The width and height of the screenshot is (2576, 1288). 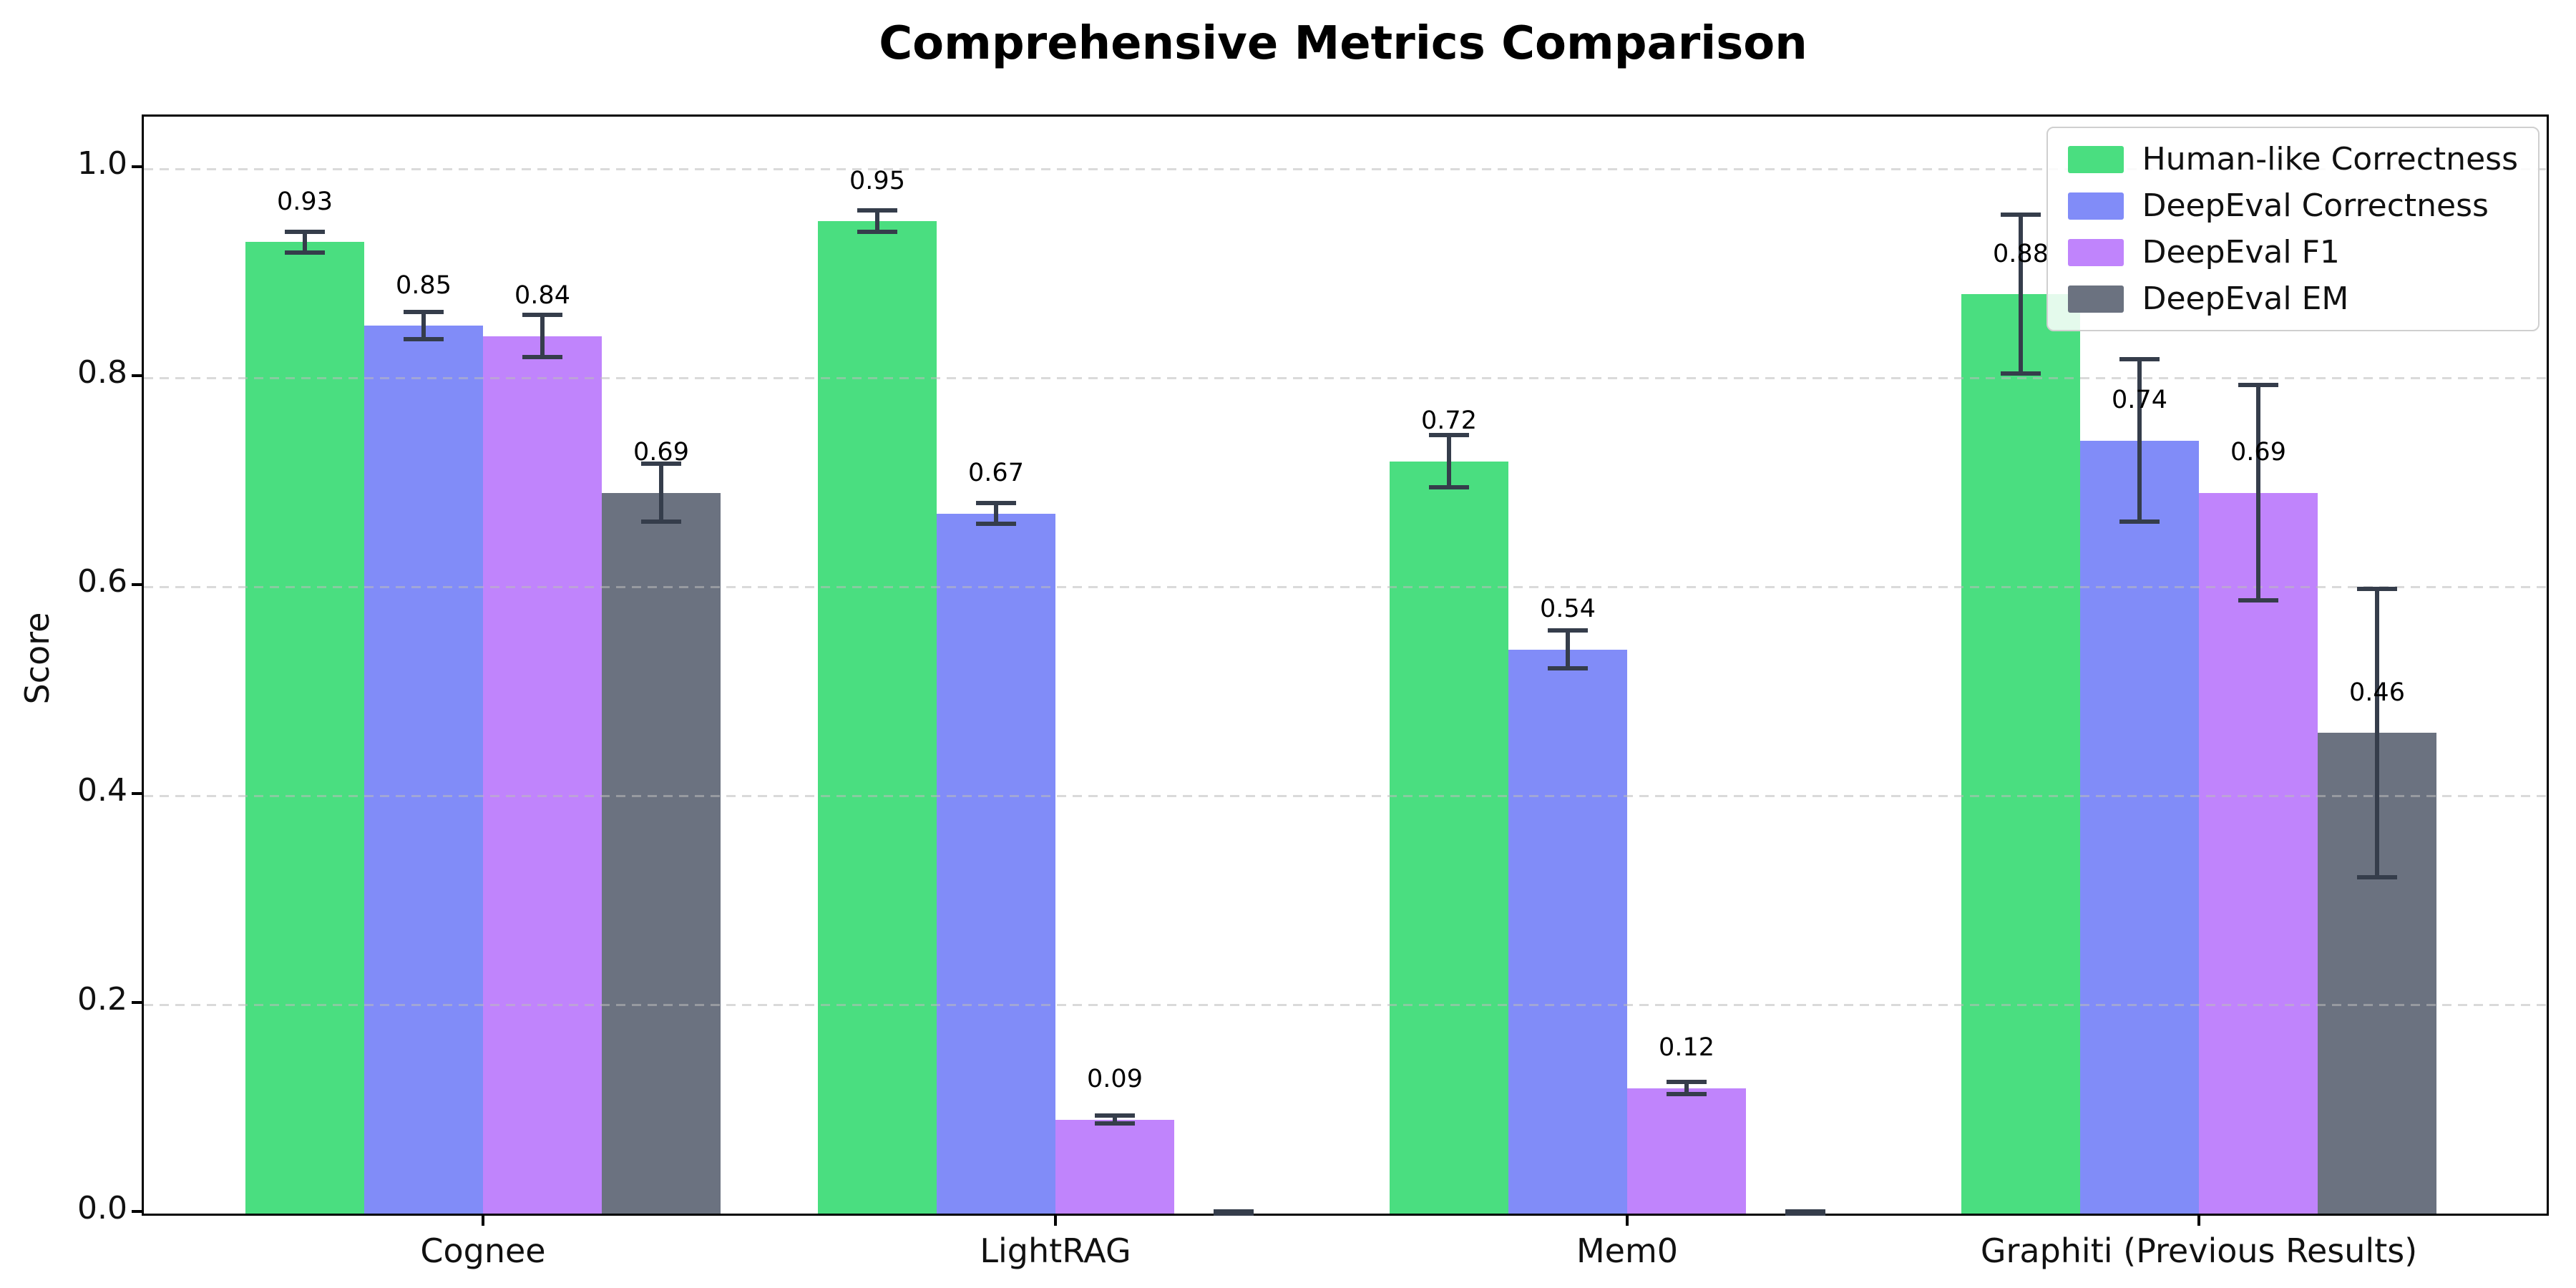 What do you see at coordinates (996, 473) in the screenshot?
I see `value-label: 0.67` at bounding box center [996, 473].